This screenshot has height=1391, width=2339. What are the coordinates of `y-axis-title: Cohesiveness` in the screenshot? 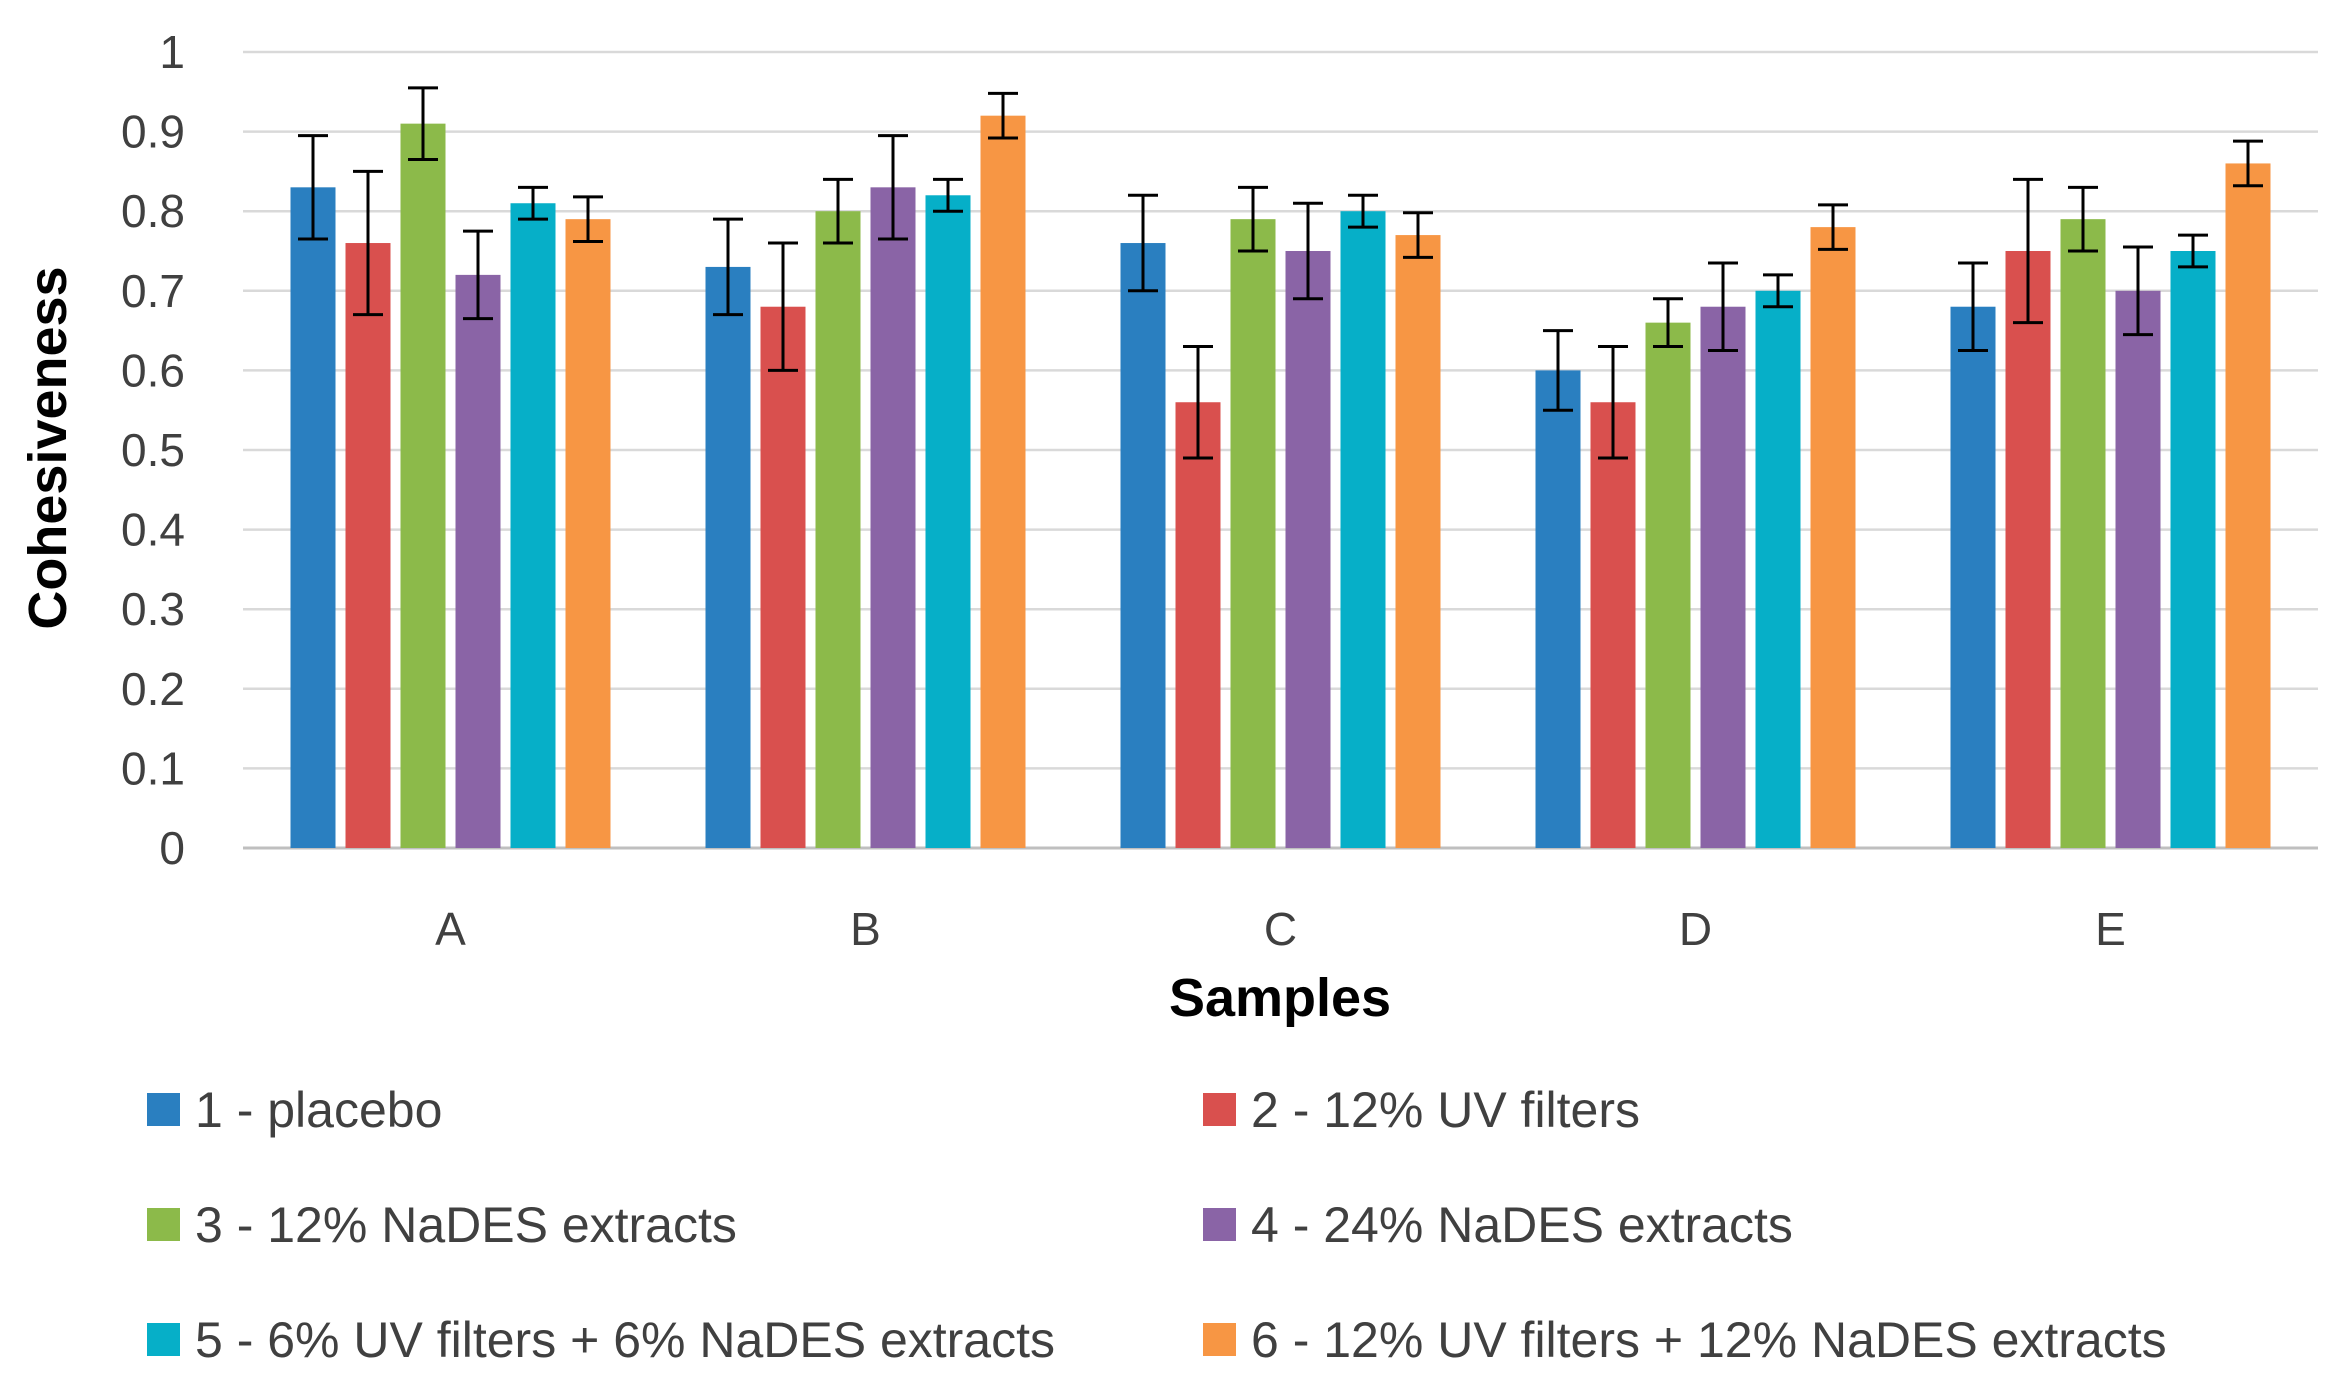 It's located at (48, 447).